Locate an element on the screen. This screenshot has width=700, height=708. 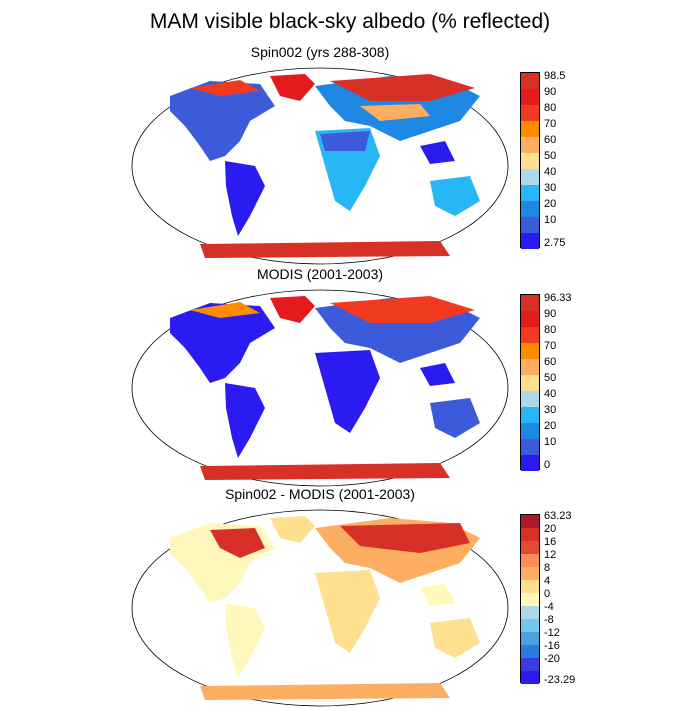
antarctica is located at coordinates (325, 249).